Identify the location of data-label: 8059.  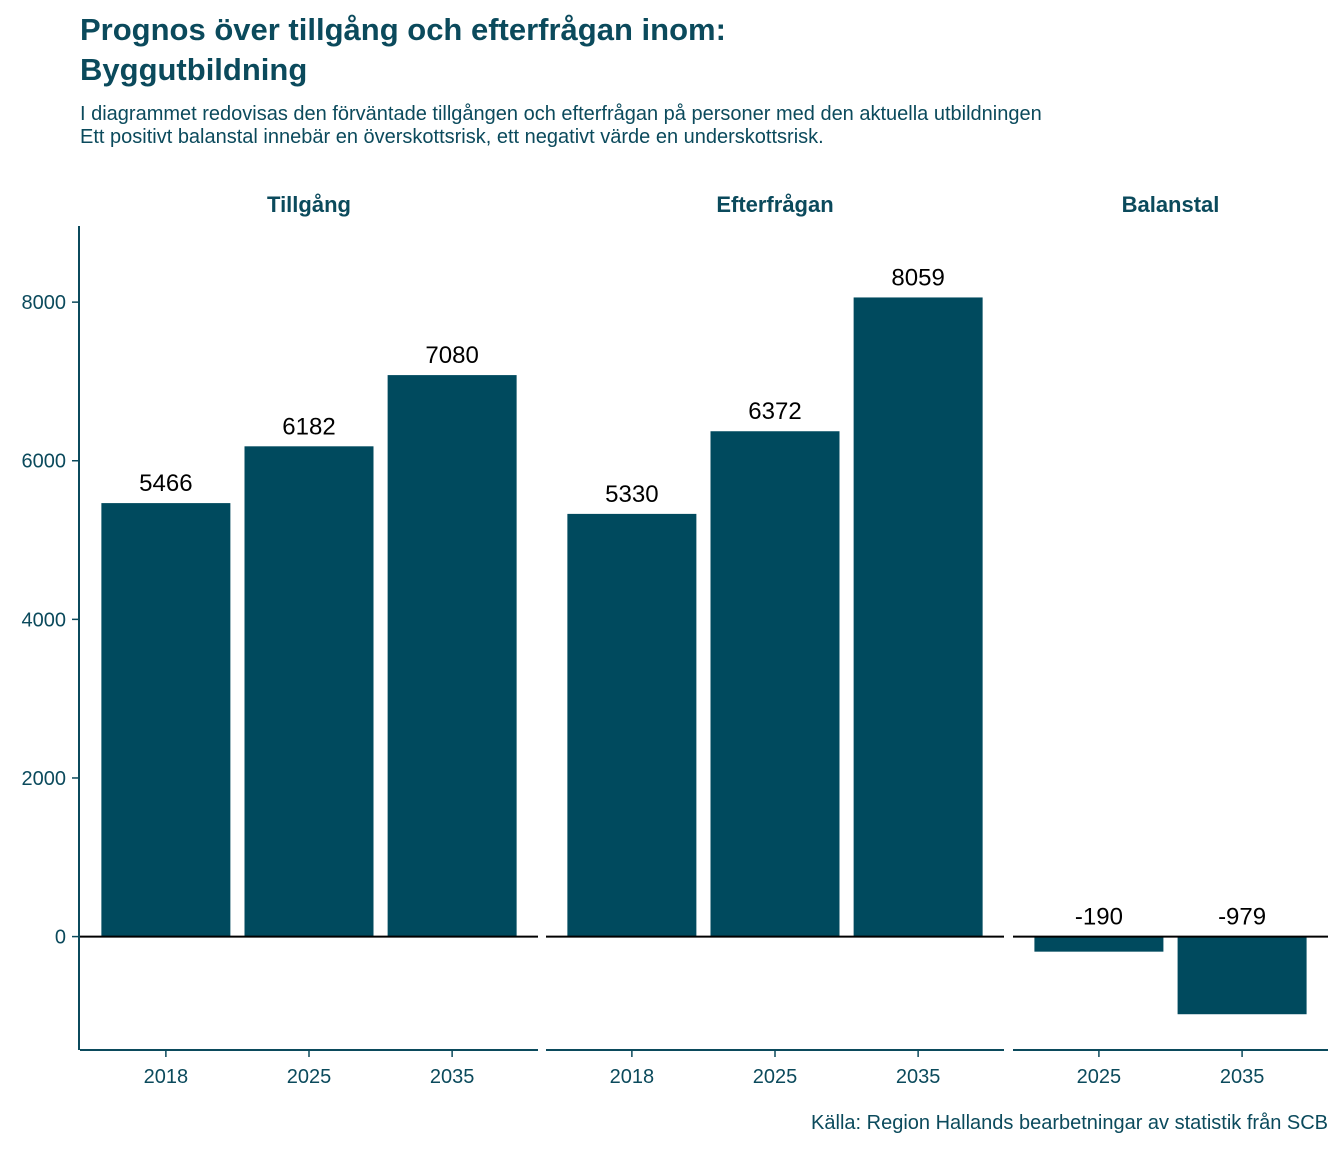
(917, 277).